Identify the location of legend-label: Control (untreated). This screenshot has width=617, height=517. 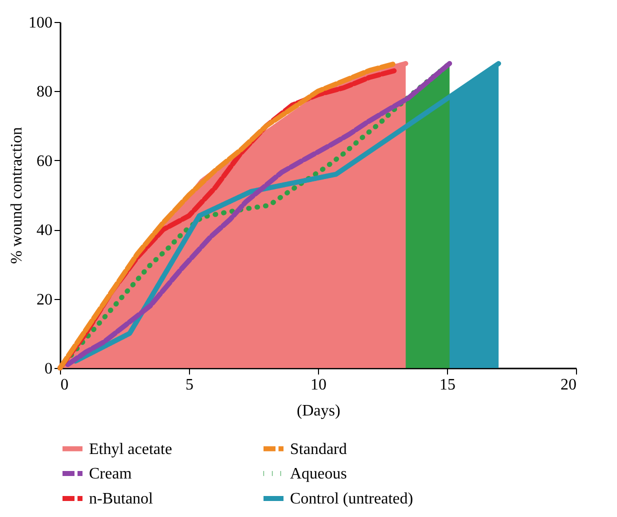
(352, 499).